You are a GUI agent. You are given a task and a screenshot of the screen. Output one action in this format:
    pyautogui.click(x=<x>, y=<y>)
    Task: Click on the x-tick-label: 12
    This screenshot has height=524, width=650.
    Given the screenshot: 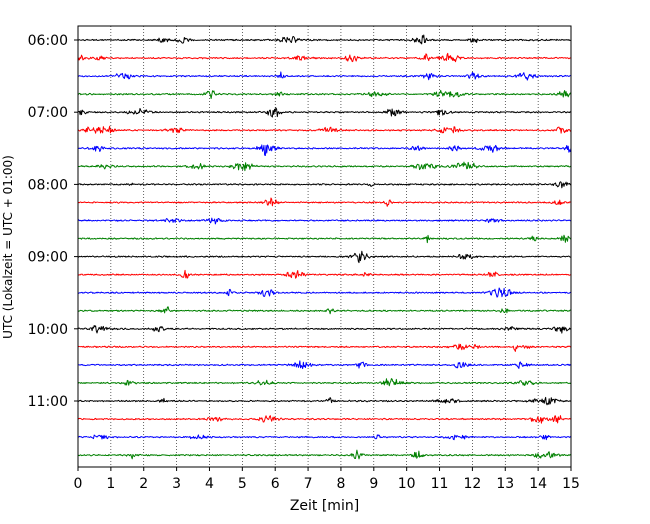 What is the action you would take?
    pyautogui.click(x=472, y=484)
    